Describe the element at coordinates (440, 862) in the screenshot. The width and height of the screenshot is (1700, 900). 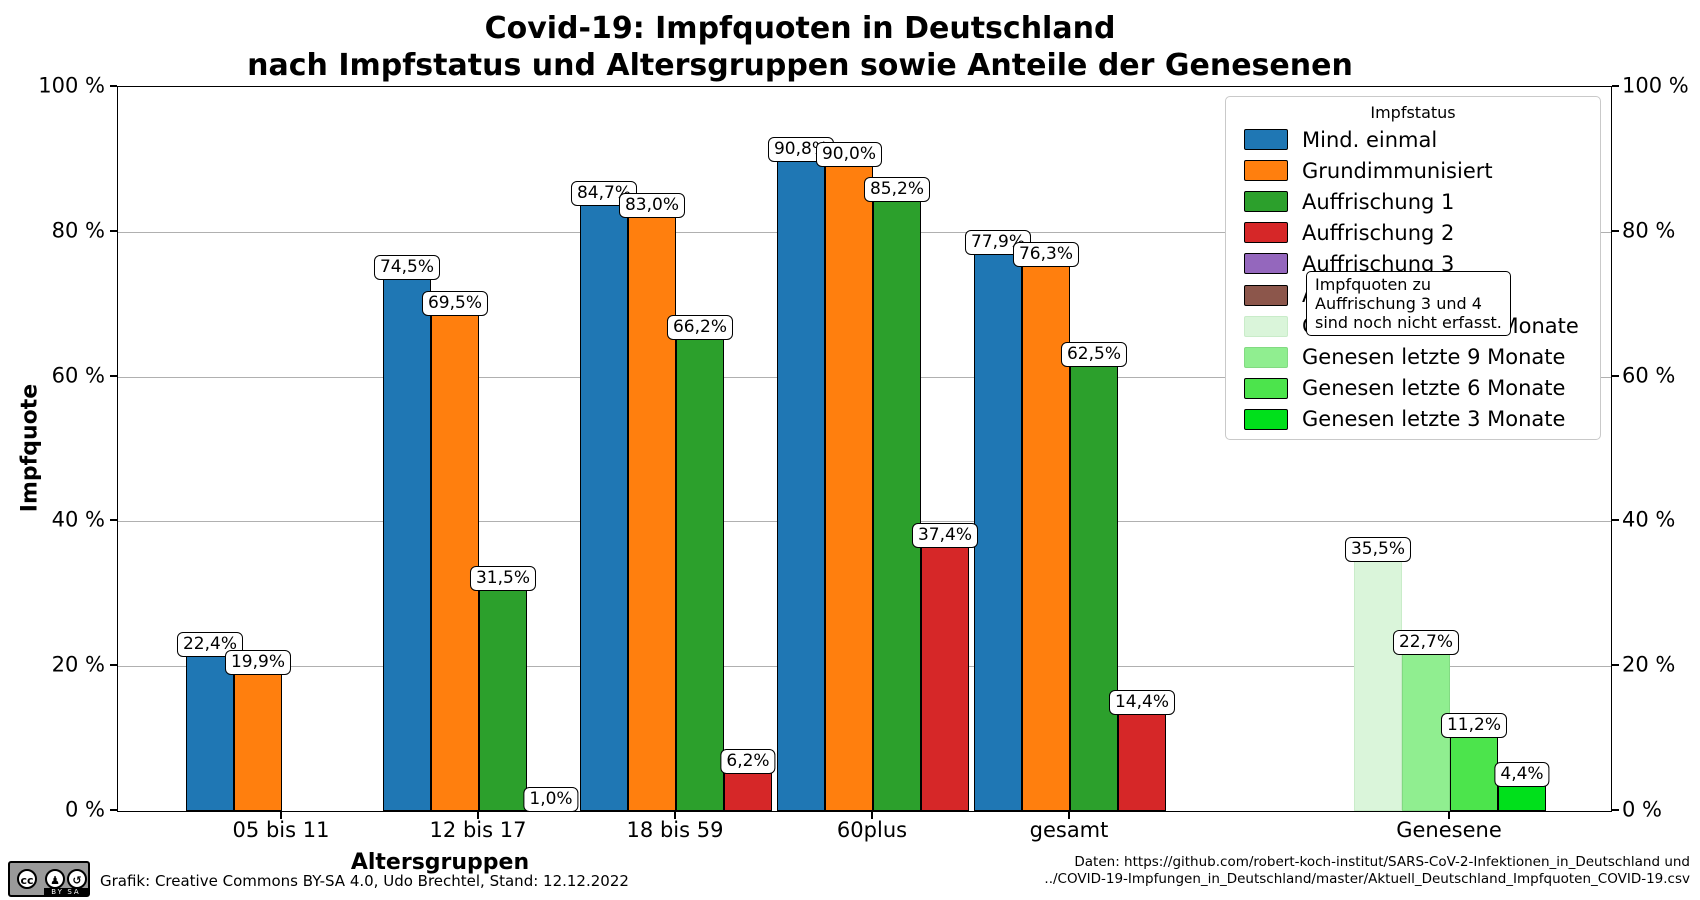
I see `x-axis-label: Altersgruppen` at that location.